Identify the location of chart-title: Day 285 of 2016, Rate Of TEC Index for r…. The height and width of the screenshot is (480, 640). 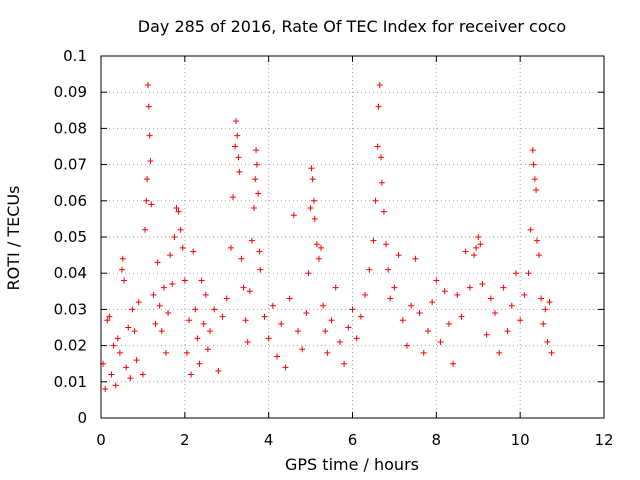
(352, 26).